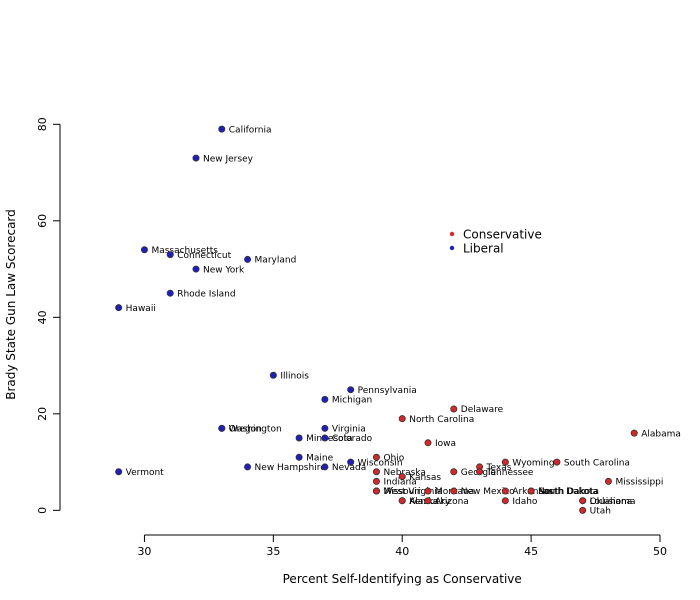 Image resolution: width=700 pixels, height=600 pixels. What do you see at coordinates (42, 124) in the screenshot?
I see `y-tick-label: 80` at bounding box center [42, 124].